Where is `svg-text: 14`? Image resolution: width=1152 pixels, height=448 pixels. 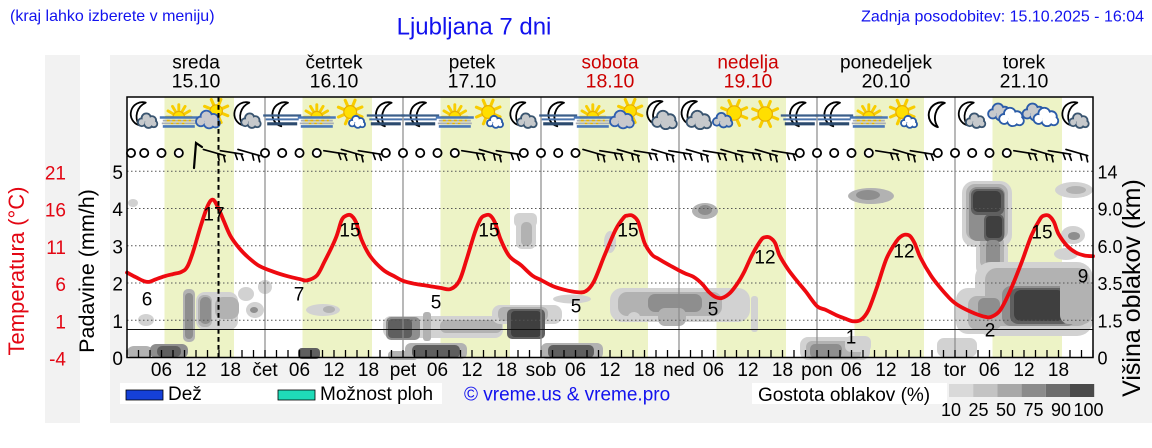 svg-text: 14 is located at coordinates (1108, 173).